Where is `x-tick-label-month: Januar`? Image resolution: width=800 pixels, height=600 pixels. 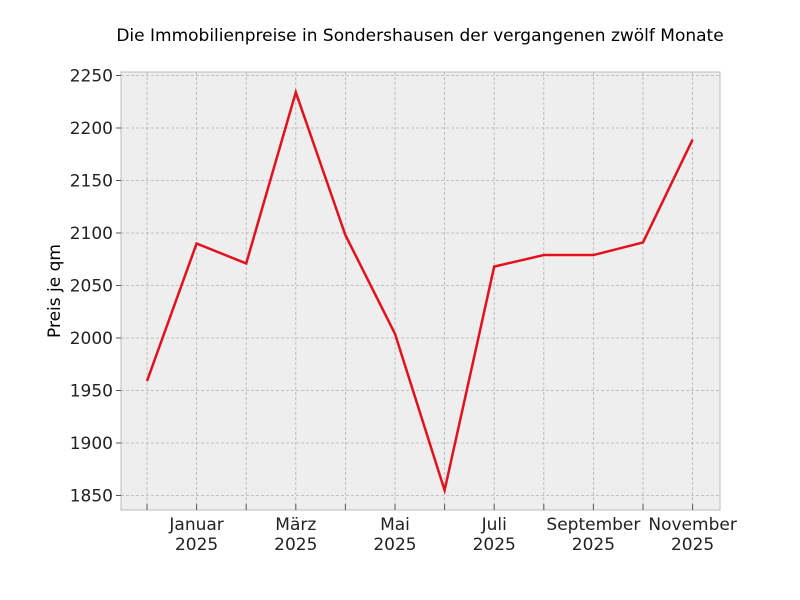
x-tick-label-month: Januar is located at coordinates (195, 525).